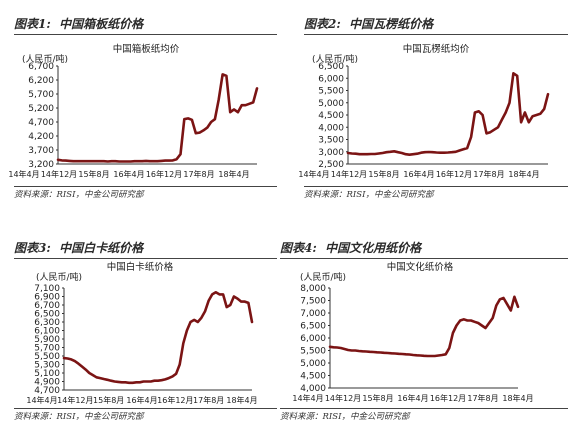 This screenshot has width=586, height=429. I want to click on y-tick-label: 7,100, so click(47, 289).